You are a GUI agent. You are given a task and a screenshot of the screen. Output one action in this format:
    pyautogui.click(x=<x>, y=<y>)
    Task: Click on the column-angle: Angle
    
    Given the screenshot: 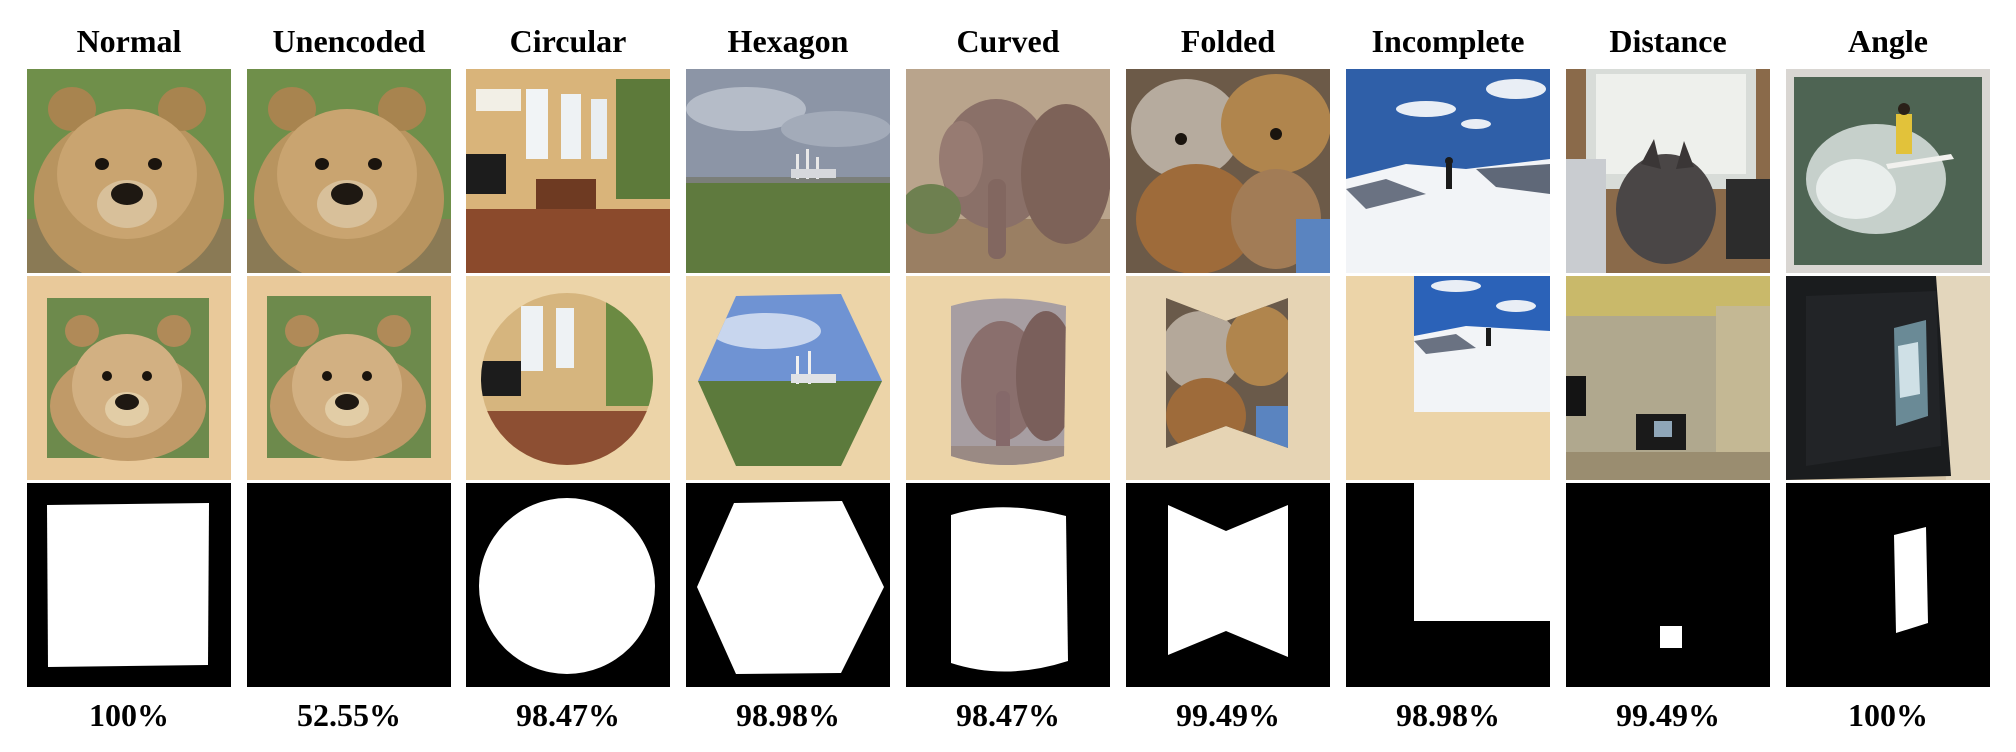 What is the action you would take?
    pyautogui.click(x=1888, y=376)
    